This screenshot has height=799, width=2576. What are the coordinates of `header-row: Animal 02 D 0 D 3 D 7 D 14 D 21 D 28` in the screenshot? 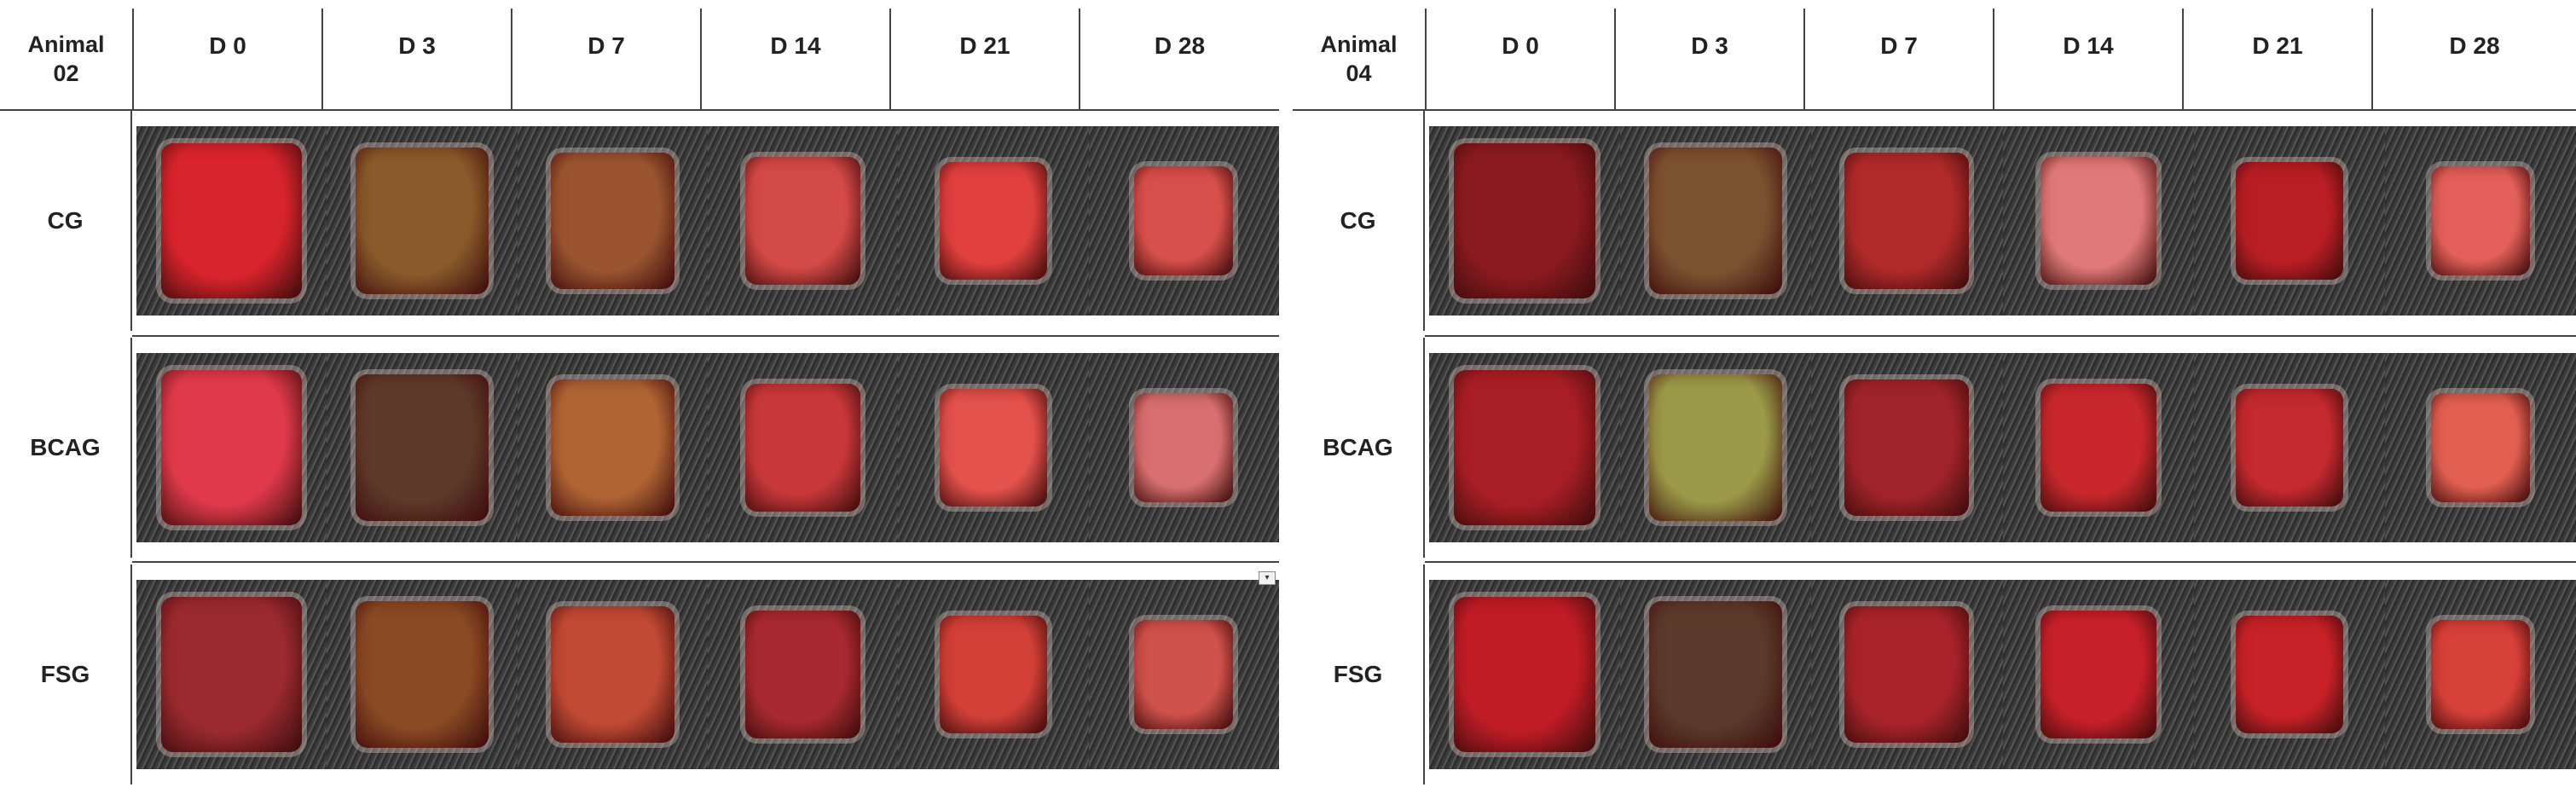 It's located at (639, 60).